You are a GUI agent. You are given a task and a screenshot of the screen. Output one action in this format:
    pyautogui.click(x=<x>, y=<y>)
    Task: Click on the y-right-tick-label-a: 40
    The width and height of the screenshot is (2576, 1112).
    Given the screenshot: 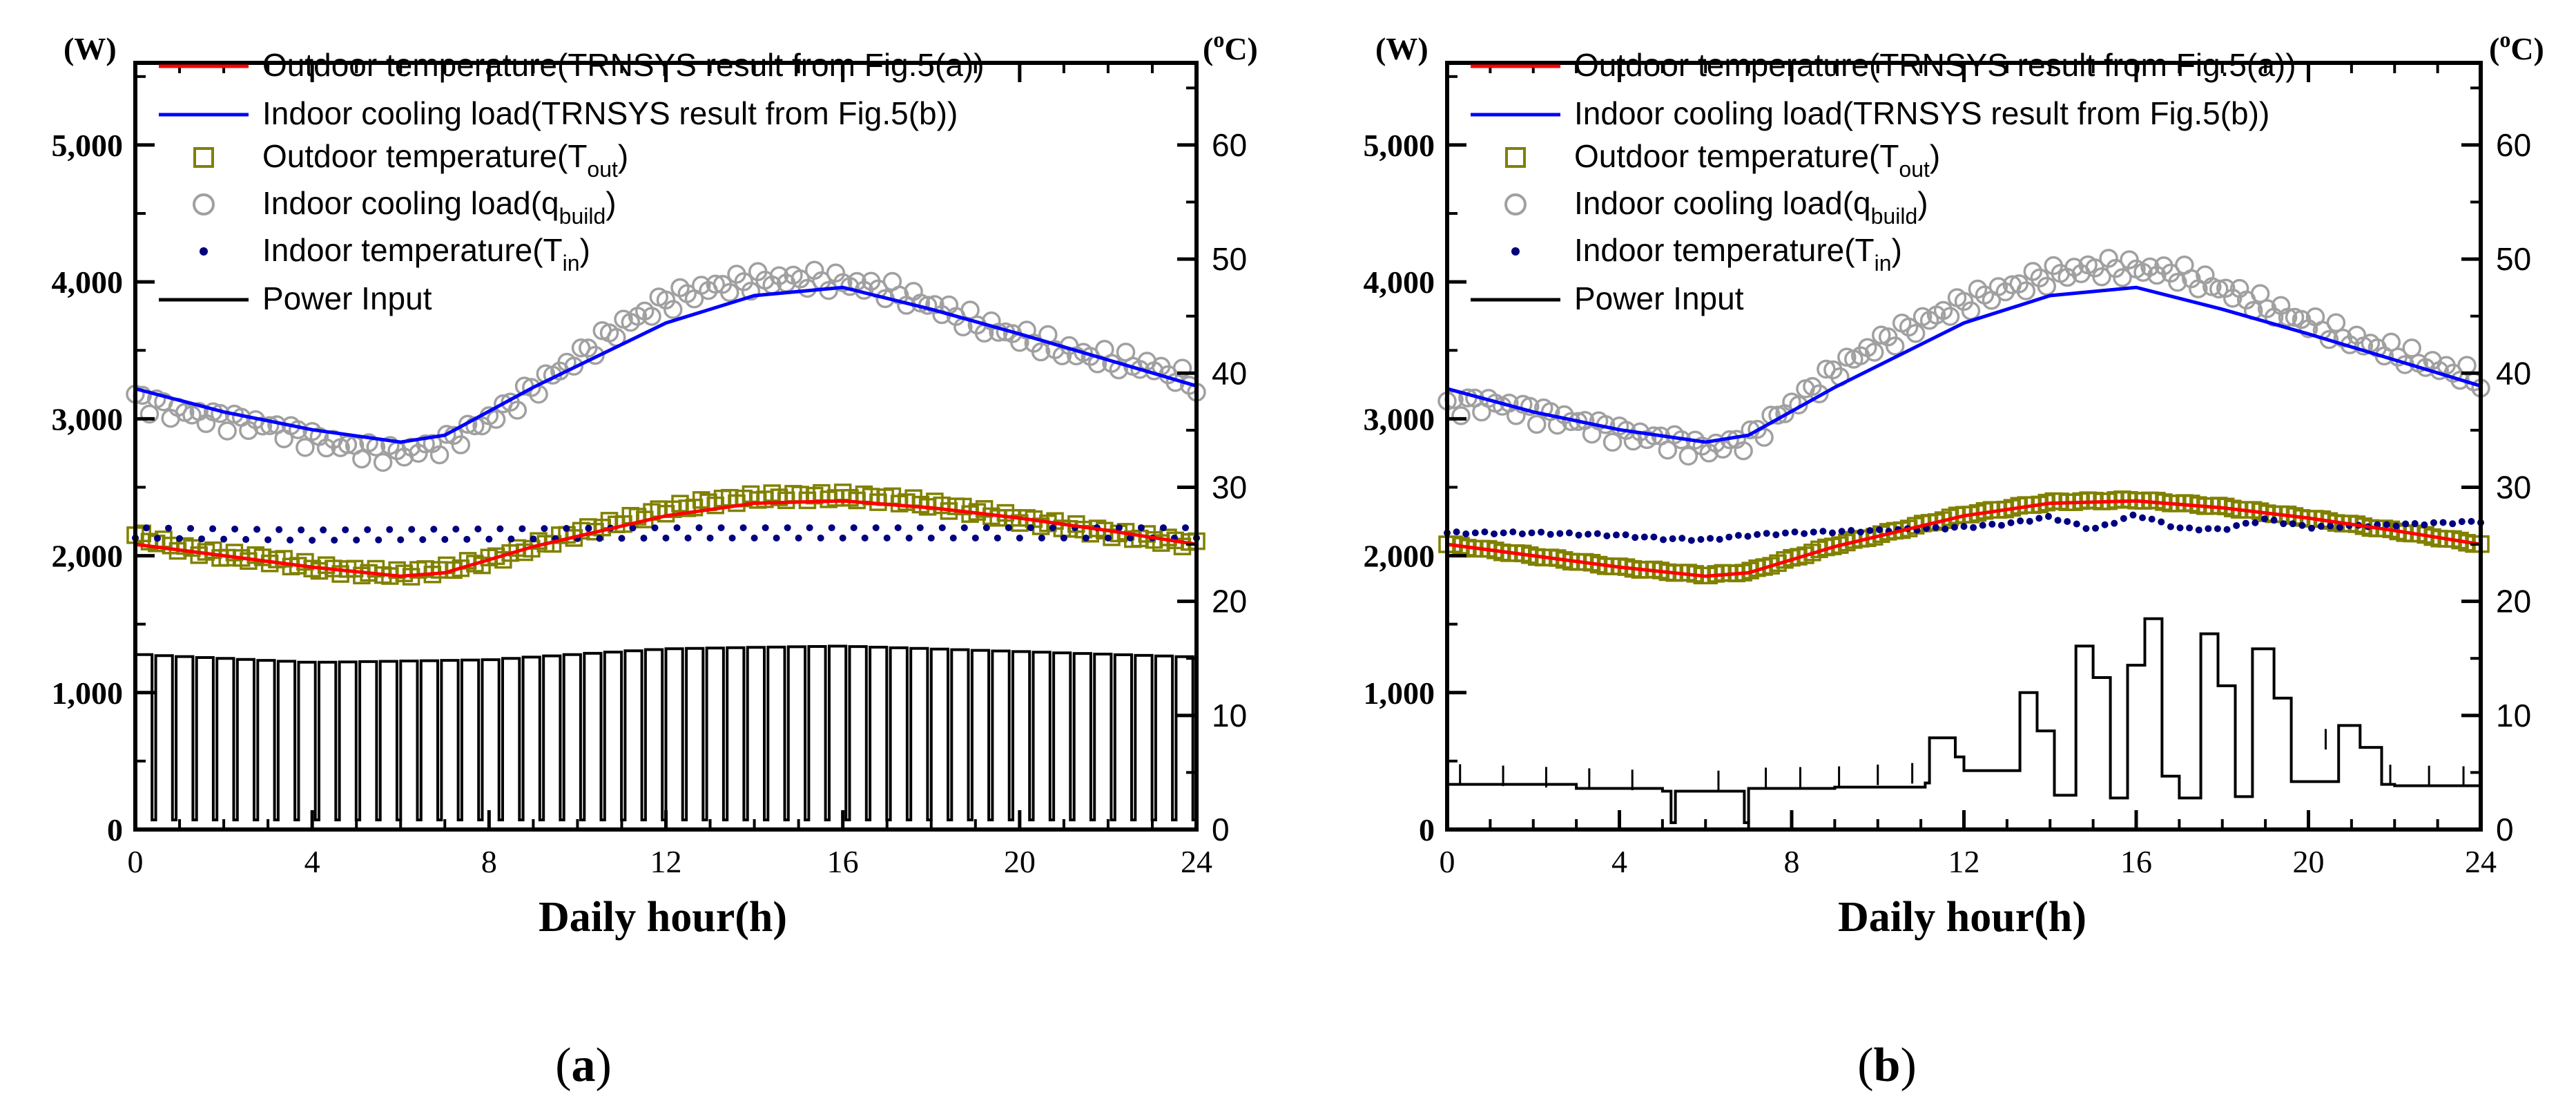 What is the action you would take?
    pyautogui.click(x=1230, y=373)
    